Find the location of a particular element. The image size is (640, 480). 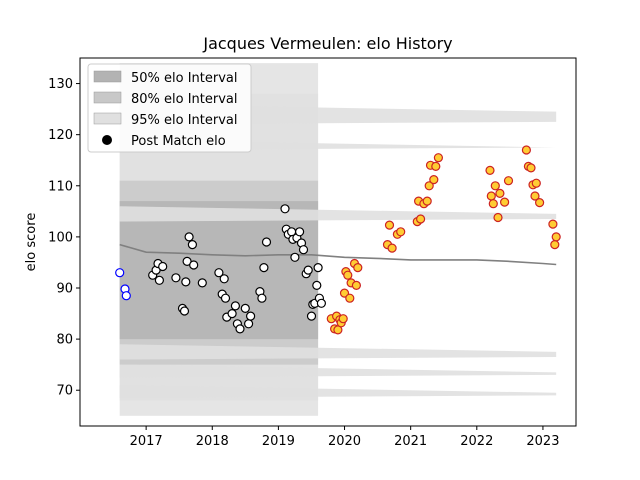

chart-title: Jacques Vermeulen: elo History is located at coordinates (327, 43).